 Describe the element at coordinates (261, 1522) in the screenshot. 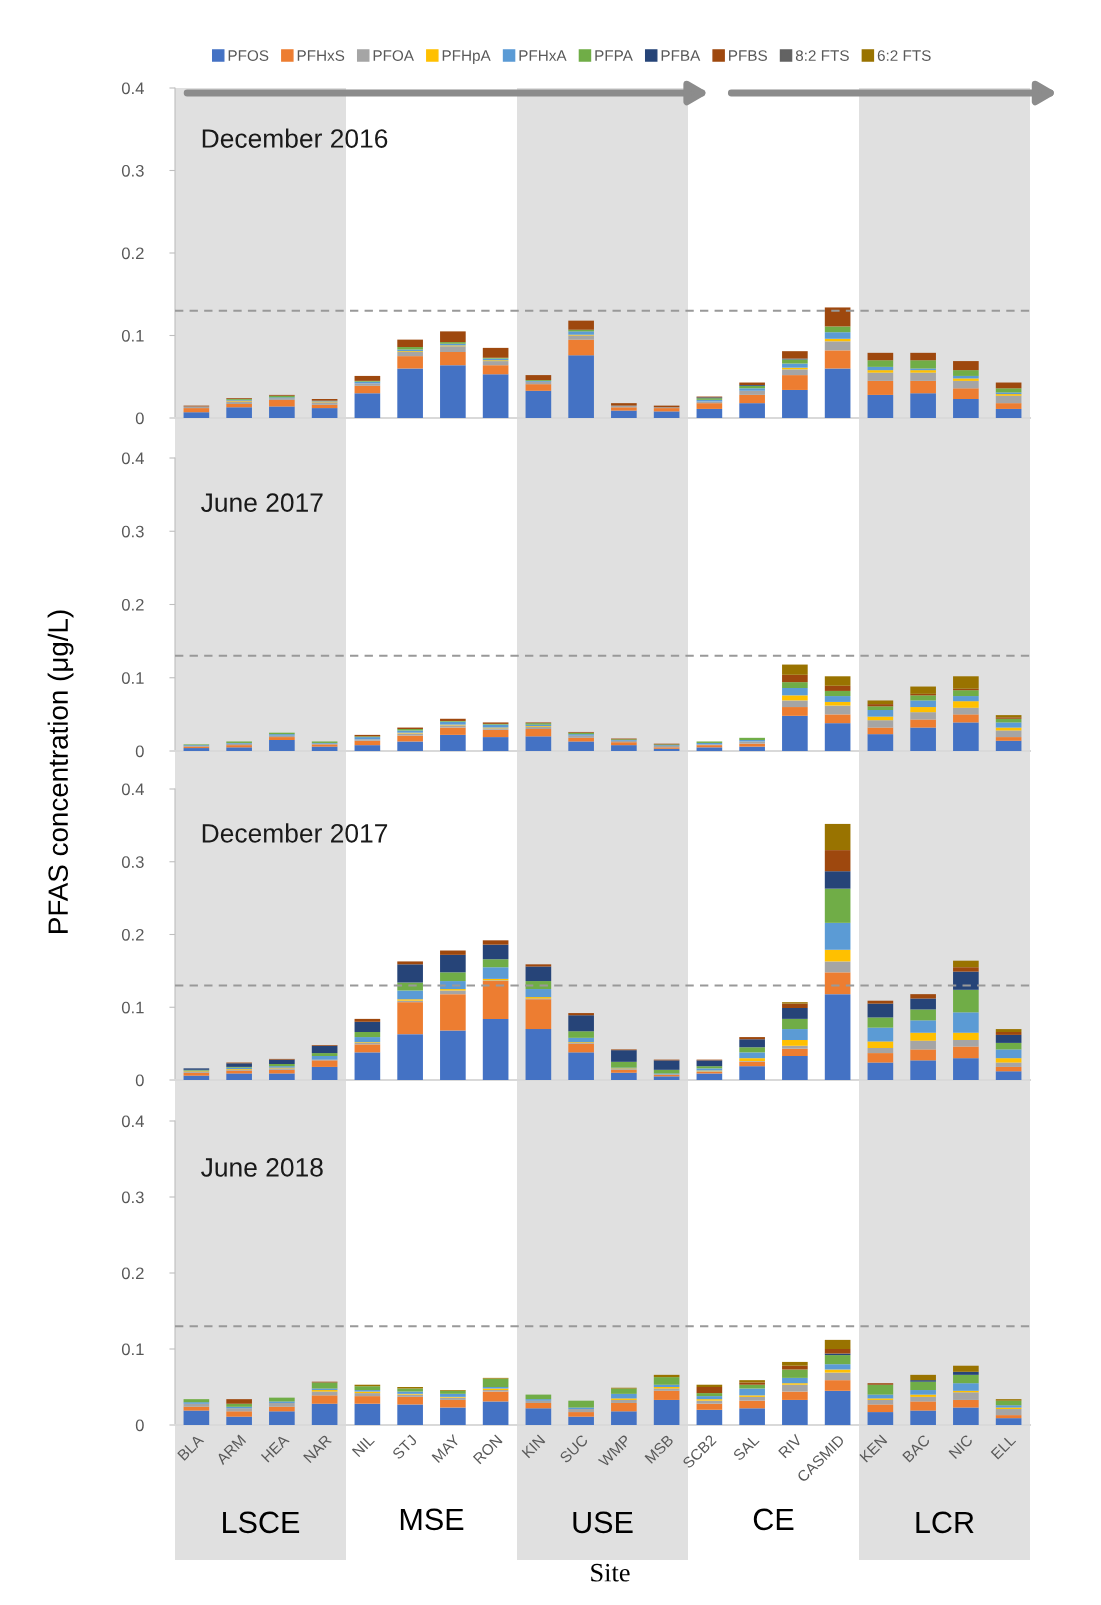

I see `band-label: LSCE` at that location.